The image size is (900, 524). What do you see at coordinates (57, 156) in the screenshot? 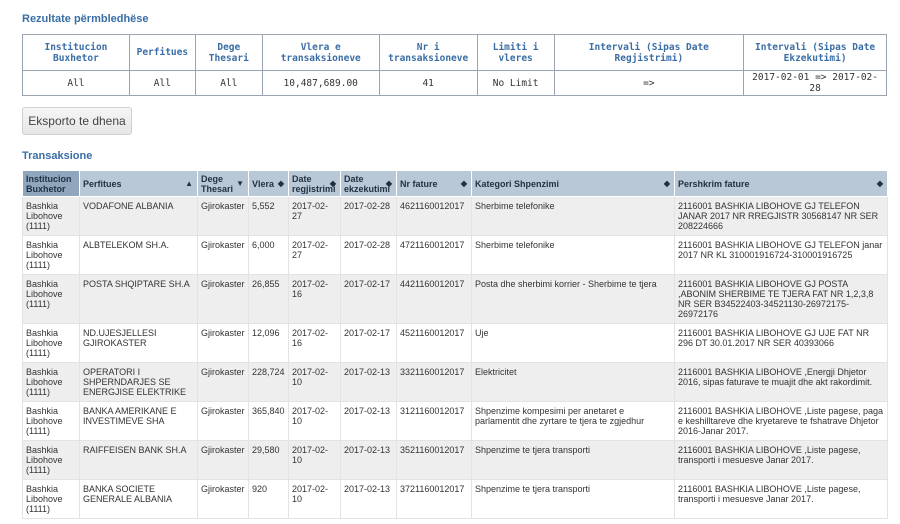
I see `transactions-title: Transaksione` at bounding box center [57, 156].